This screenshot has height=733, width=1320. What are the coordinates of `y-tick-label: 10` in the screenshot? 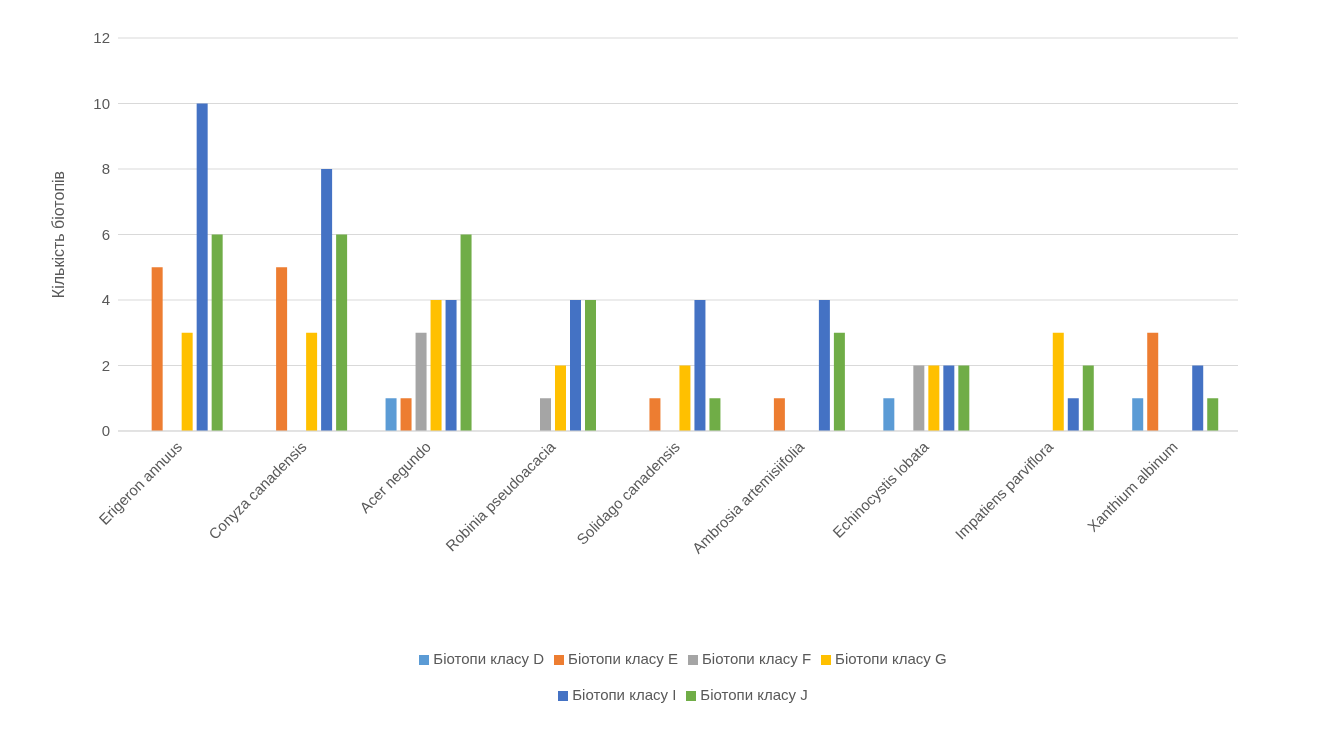 It's located at (101, 103).